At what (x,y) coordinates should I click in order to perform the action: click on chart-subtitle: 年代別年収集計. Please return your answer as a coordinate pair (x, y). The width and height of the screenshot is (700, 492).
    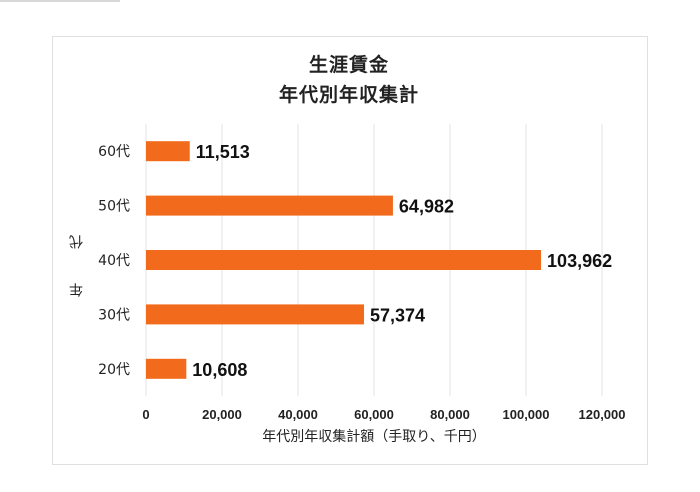
    Looking at the image, I should click on (348, 95).